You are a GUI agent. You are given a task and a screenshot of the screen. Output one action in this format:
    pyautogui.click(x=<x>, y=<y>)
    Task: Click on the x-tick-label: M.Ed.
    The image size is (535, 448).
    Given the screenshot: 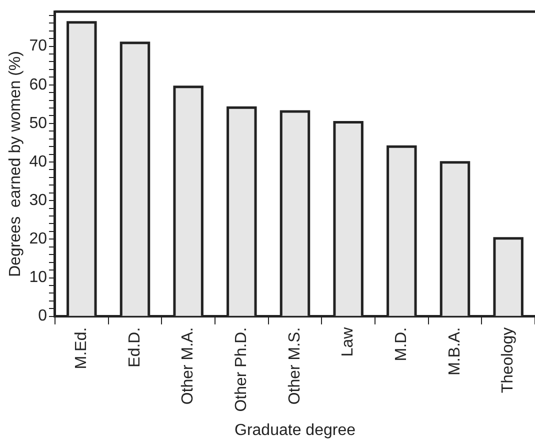 What is the action you would take?
    pyautogui.click(x=81, y=348)
    